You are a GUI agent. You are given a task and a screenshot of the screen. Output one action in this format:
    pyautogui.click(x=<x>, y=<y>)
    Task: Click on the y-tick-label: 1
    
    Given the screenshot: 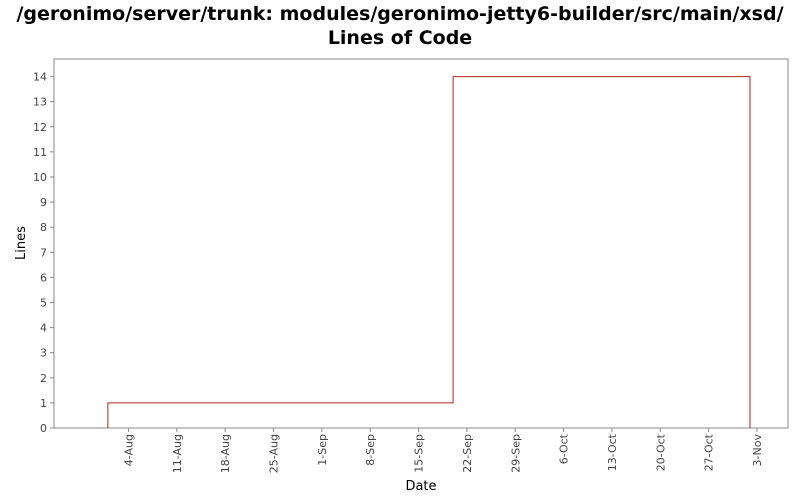 What is the action you would take?
    pyautogui.click(x=43, y=403)
    